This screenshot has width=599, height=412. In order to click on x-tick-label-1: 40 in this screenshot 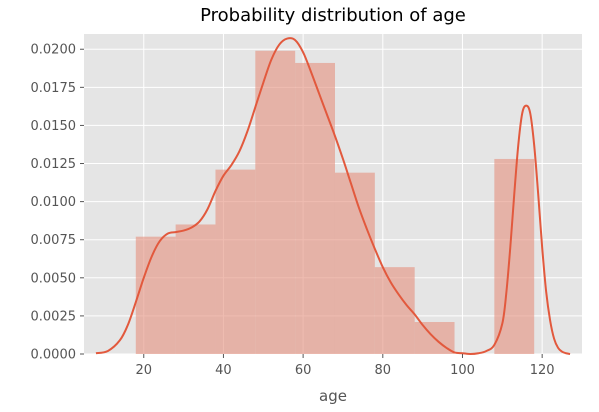, I will do `click(223, 370)`.